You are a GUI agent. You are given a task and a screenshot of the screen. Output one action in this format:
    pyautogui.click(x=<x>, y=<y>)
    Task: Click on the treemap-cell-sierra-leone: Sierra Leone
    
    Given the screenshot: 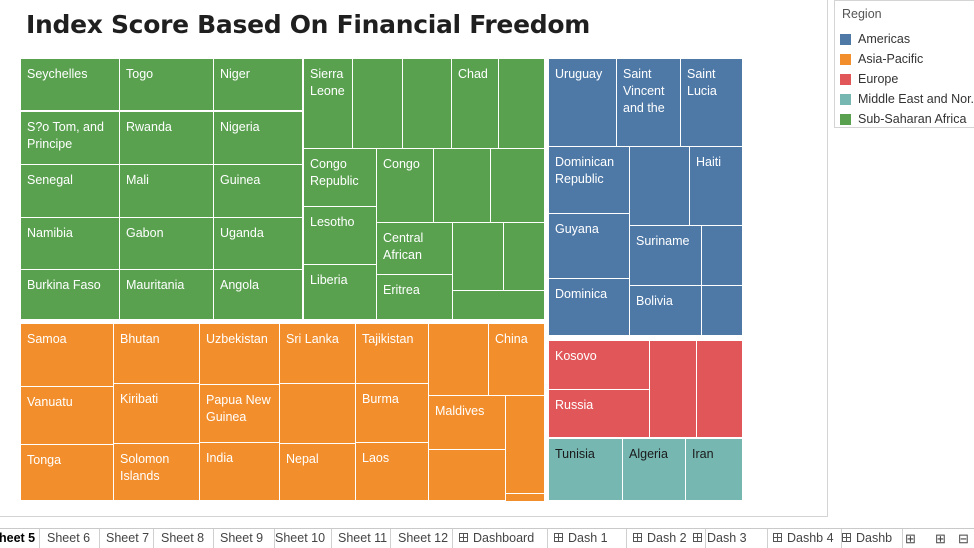 What is the action you would take?
    pyautogui.click(x=328, y=103)
    